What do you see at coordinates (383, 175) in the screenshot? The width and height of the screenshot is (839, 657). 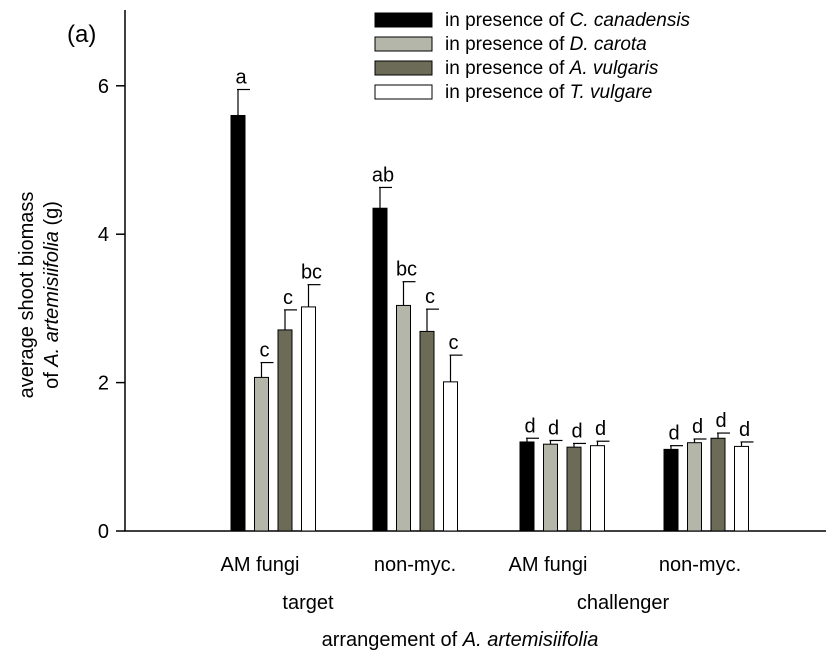 I see `significance-letter: ab` at bounding box center [383, 175].